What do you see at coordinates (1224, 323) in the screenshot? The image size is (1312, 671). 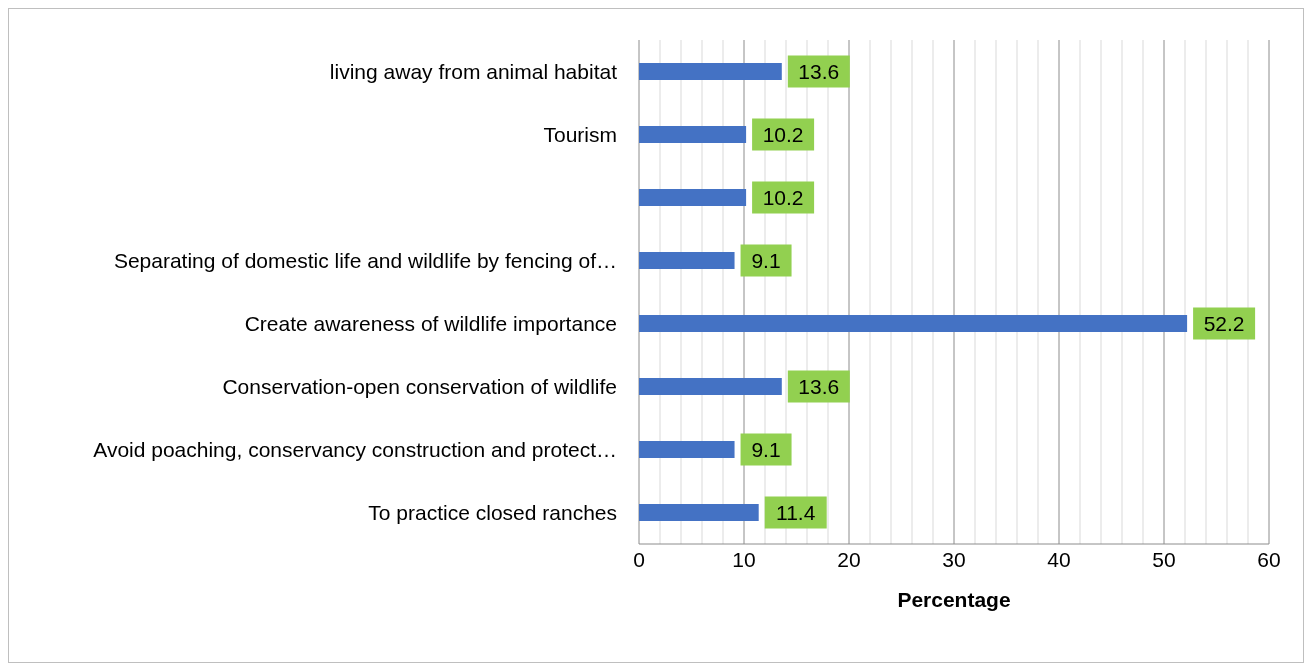 I see `data-label: 52.2` at bounding box center [1224, 323].